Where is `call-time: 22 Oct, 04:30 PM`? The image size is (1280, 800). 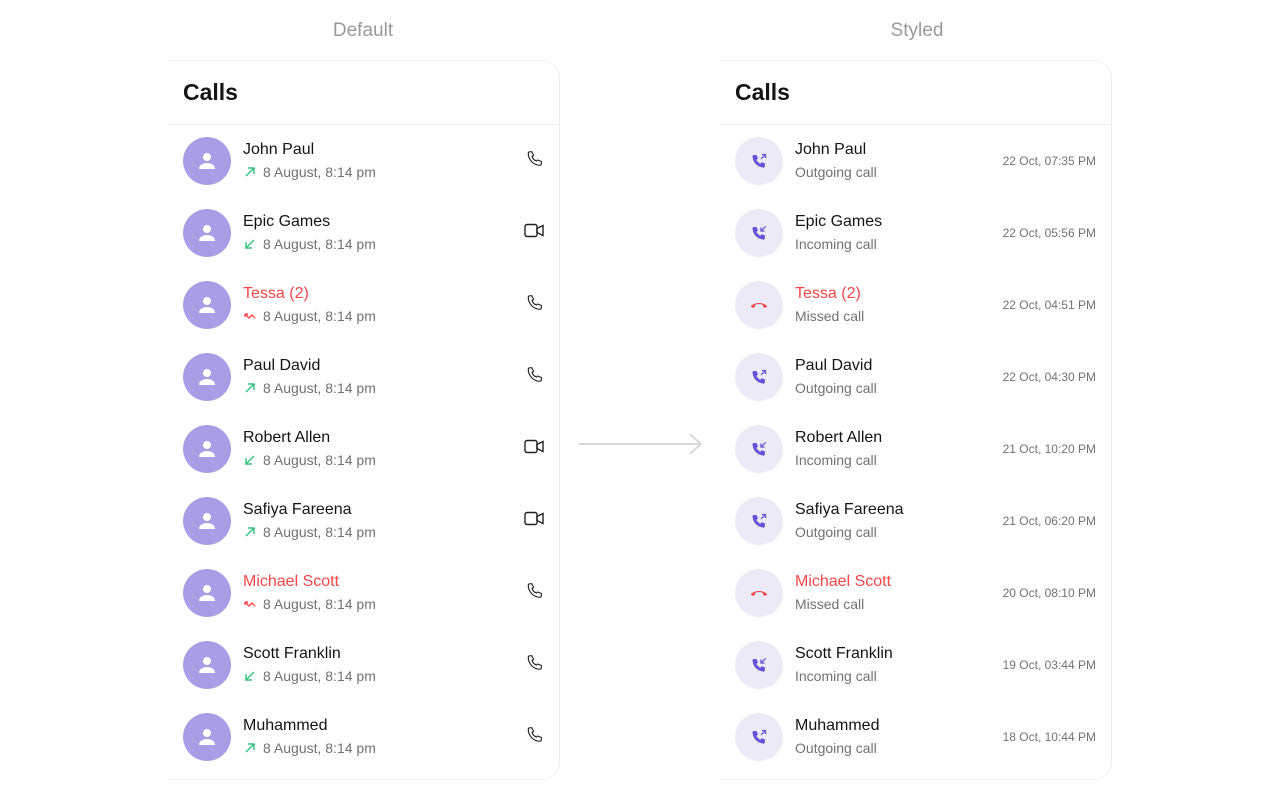
call-time: 22 Oct, 04:30 PM is located at coordinates (1049, 377).